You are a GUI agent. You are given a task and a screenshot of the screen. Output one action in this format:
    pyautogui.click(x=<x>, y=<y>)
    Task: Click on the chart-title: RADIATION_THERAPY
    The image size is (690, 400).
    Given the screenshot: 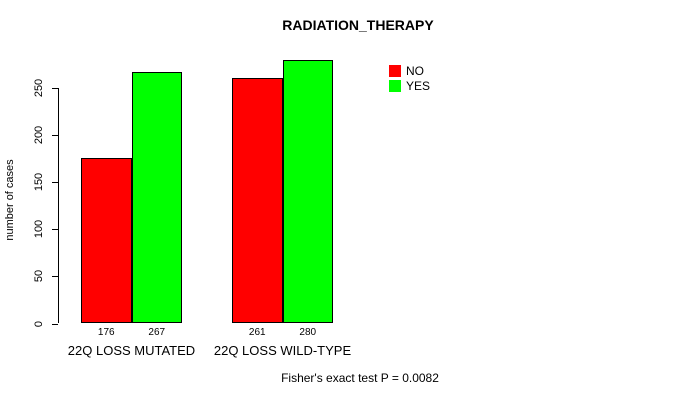 What is the action you would take?
    pyautogui.click(x=358, y=25)
    